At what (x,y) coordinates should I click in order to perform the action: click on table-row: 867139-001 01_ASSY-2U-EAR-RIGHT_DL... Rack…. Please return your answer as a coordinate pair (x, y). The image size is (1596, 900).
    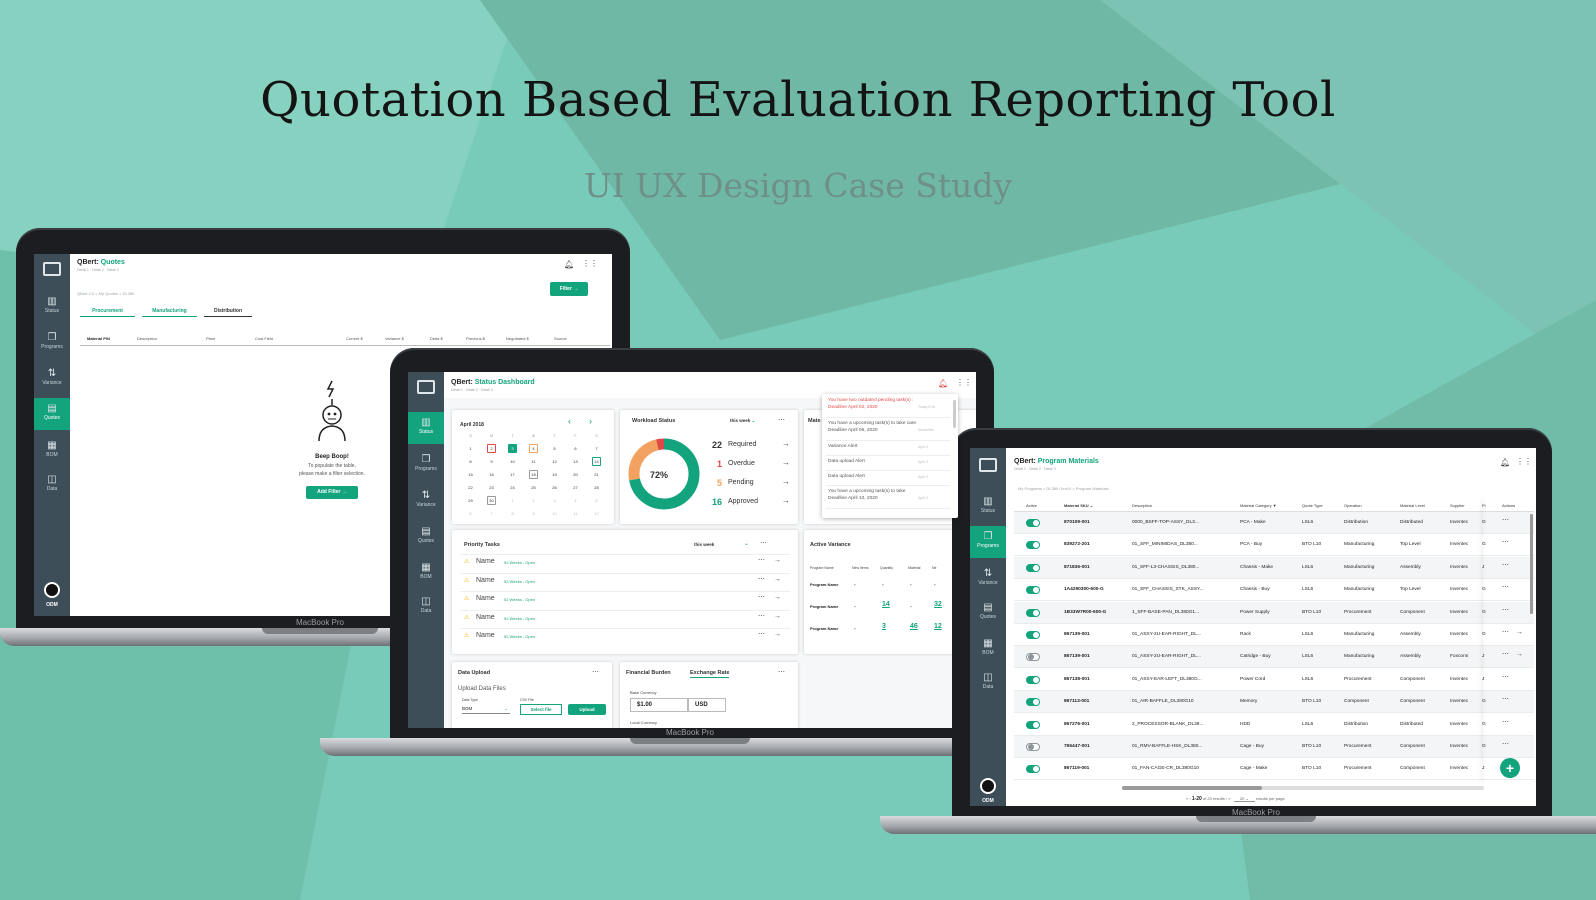
    Looking at the image, I should click on (1274, 635).